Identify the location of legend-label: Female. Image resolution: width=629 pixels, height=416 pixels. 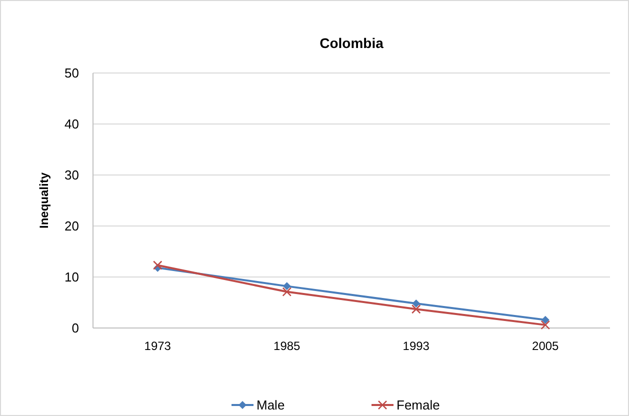
(418, 405).